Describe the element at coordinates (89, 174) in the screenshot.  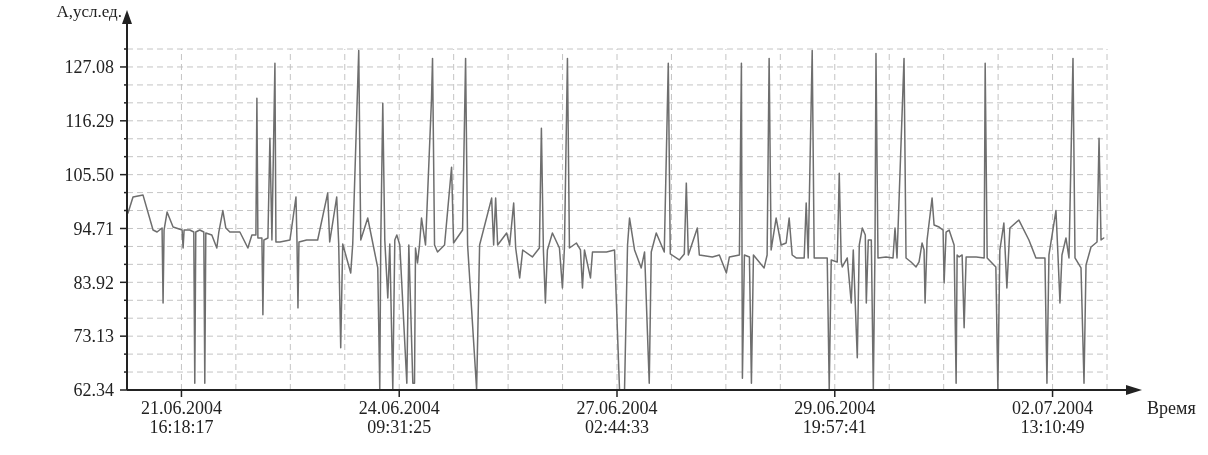
I see `y-tick-label: 105.50` at that location.